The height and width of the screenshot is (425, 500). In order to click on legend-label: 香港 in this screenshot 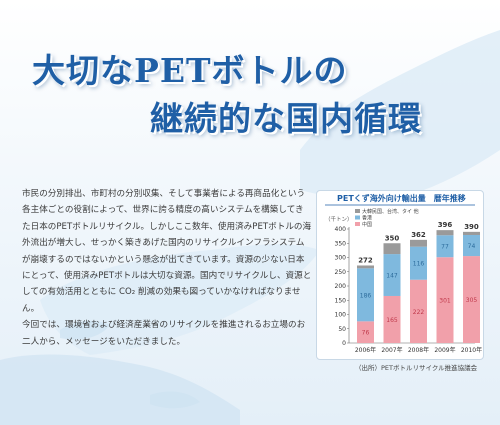, I will do `click(367, 218)`.